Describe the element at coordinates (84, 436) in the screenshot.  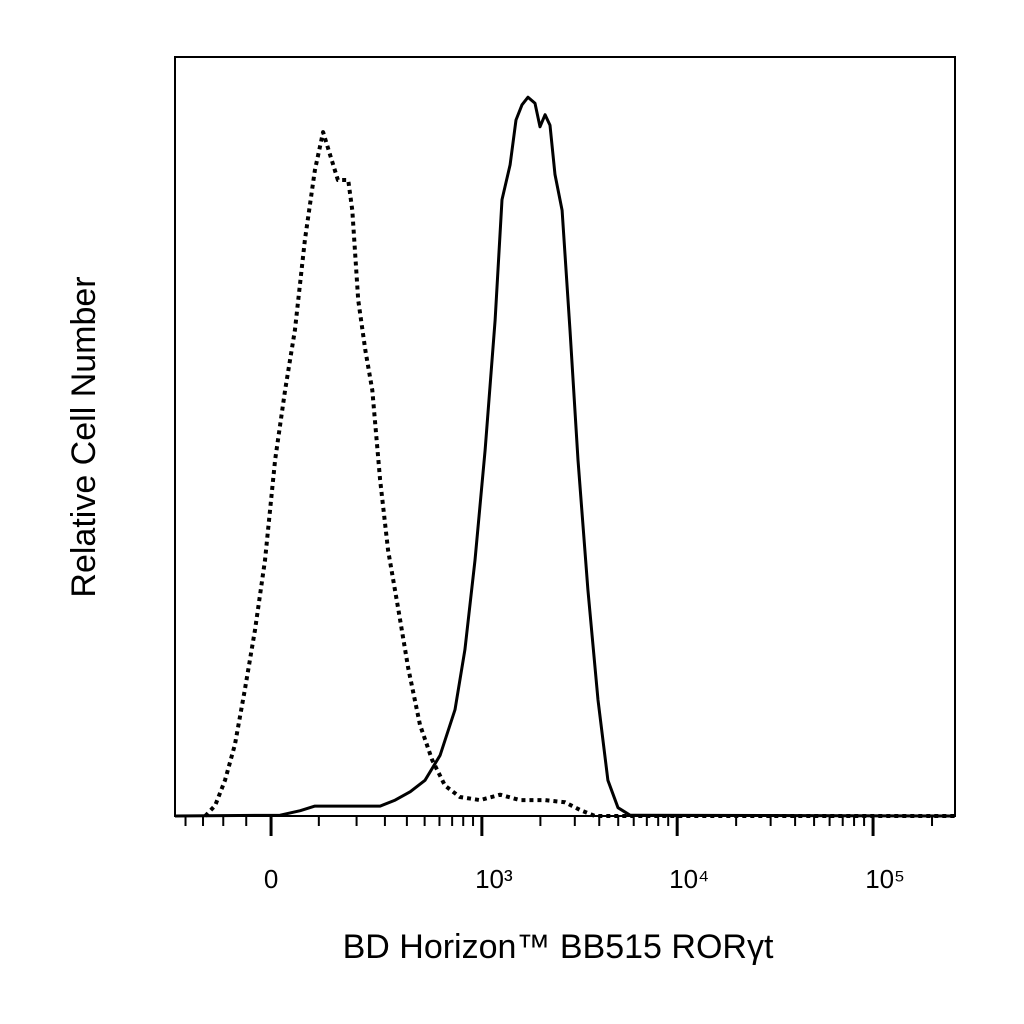
I see `y-axis-label: Relative Cell Number` at that location.